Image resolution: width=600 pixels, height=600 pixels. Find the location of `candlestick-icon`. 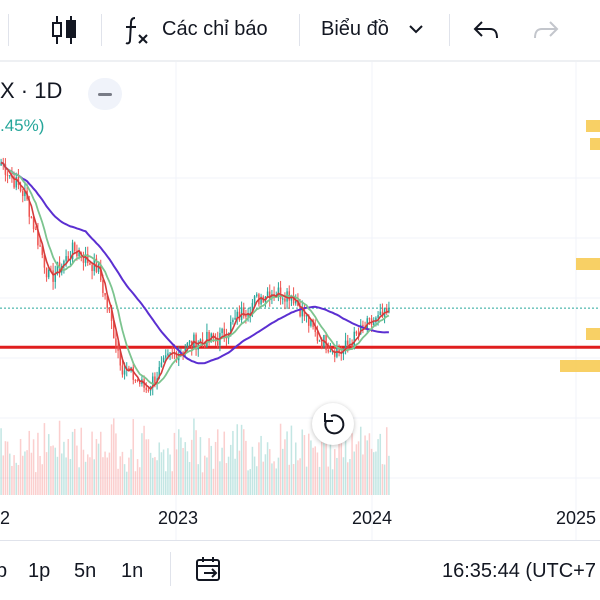

candlestick-icon is located at coordinates (64, 30).